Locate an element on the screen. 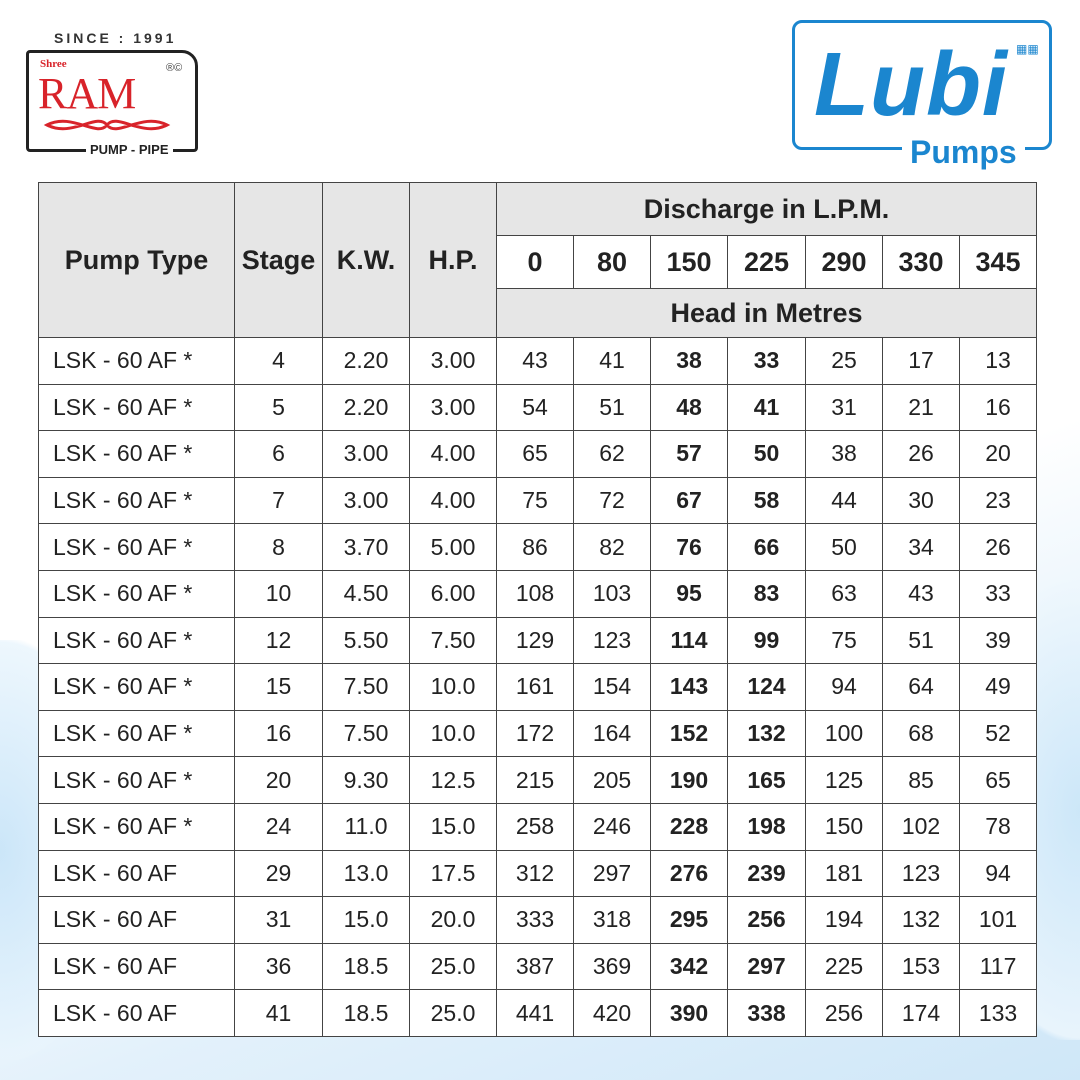 Image resolution: width=1080 pixels, height=1080 pixels. cell-head-value: 41 is located at coordinates (612, 361).